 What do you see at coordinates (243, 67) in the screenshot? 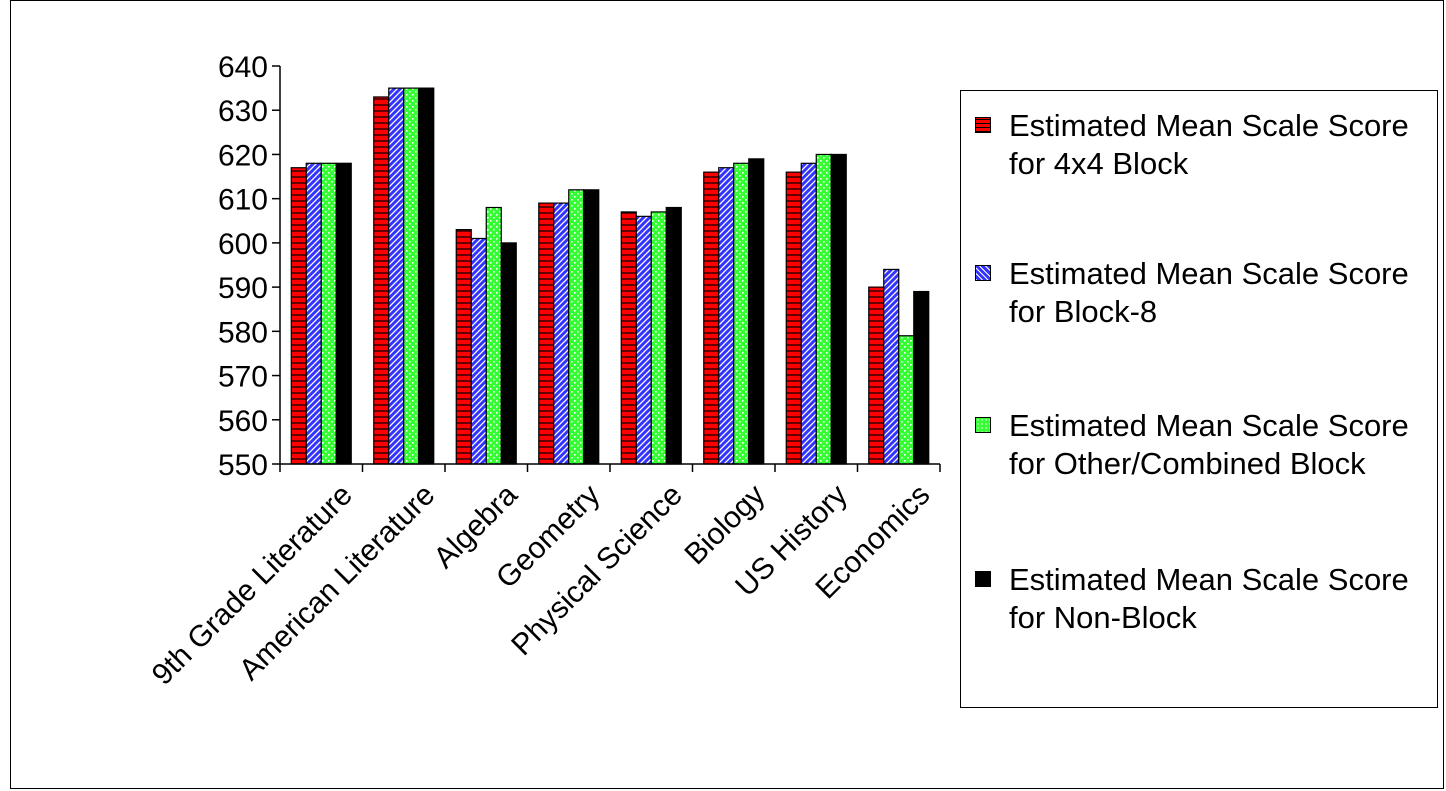
I see `y-tick-label: 640` at bounding box center [243, 67].